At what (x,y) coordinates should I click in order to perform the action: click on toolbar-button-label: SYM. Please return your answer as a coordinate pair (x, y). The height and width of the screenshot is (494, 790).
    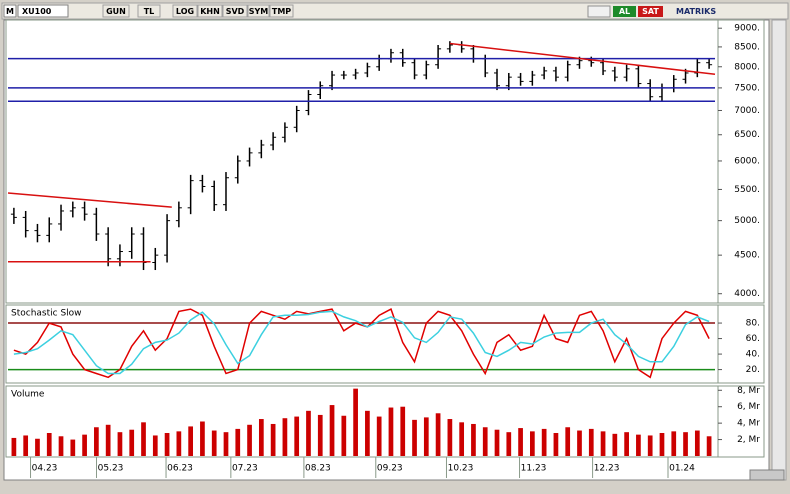
    Looking at the image, I should click on (259, 11).